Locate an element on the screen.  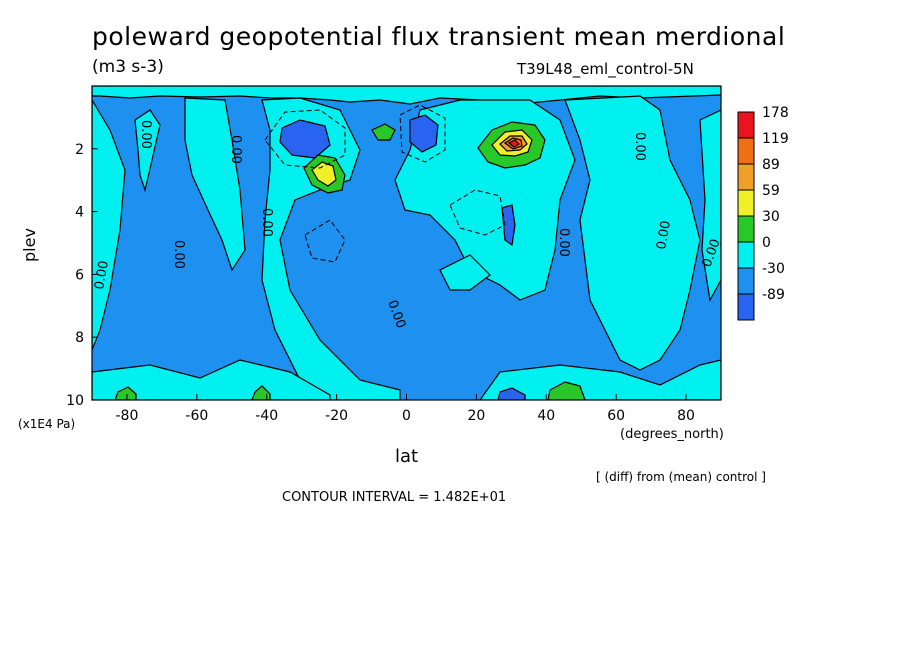
colorbar-label: 89 is located at coordinates (771, 165).